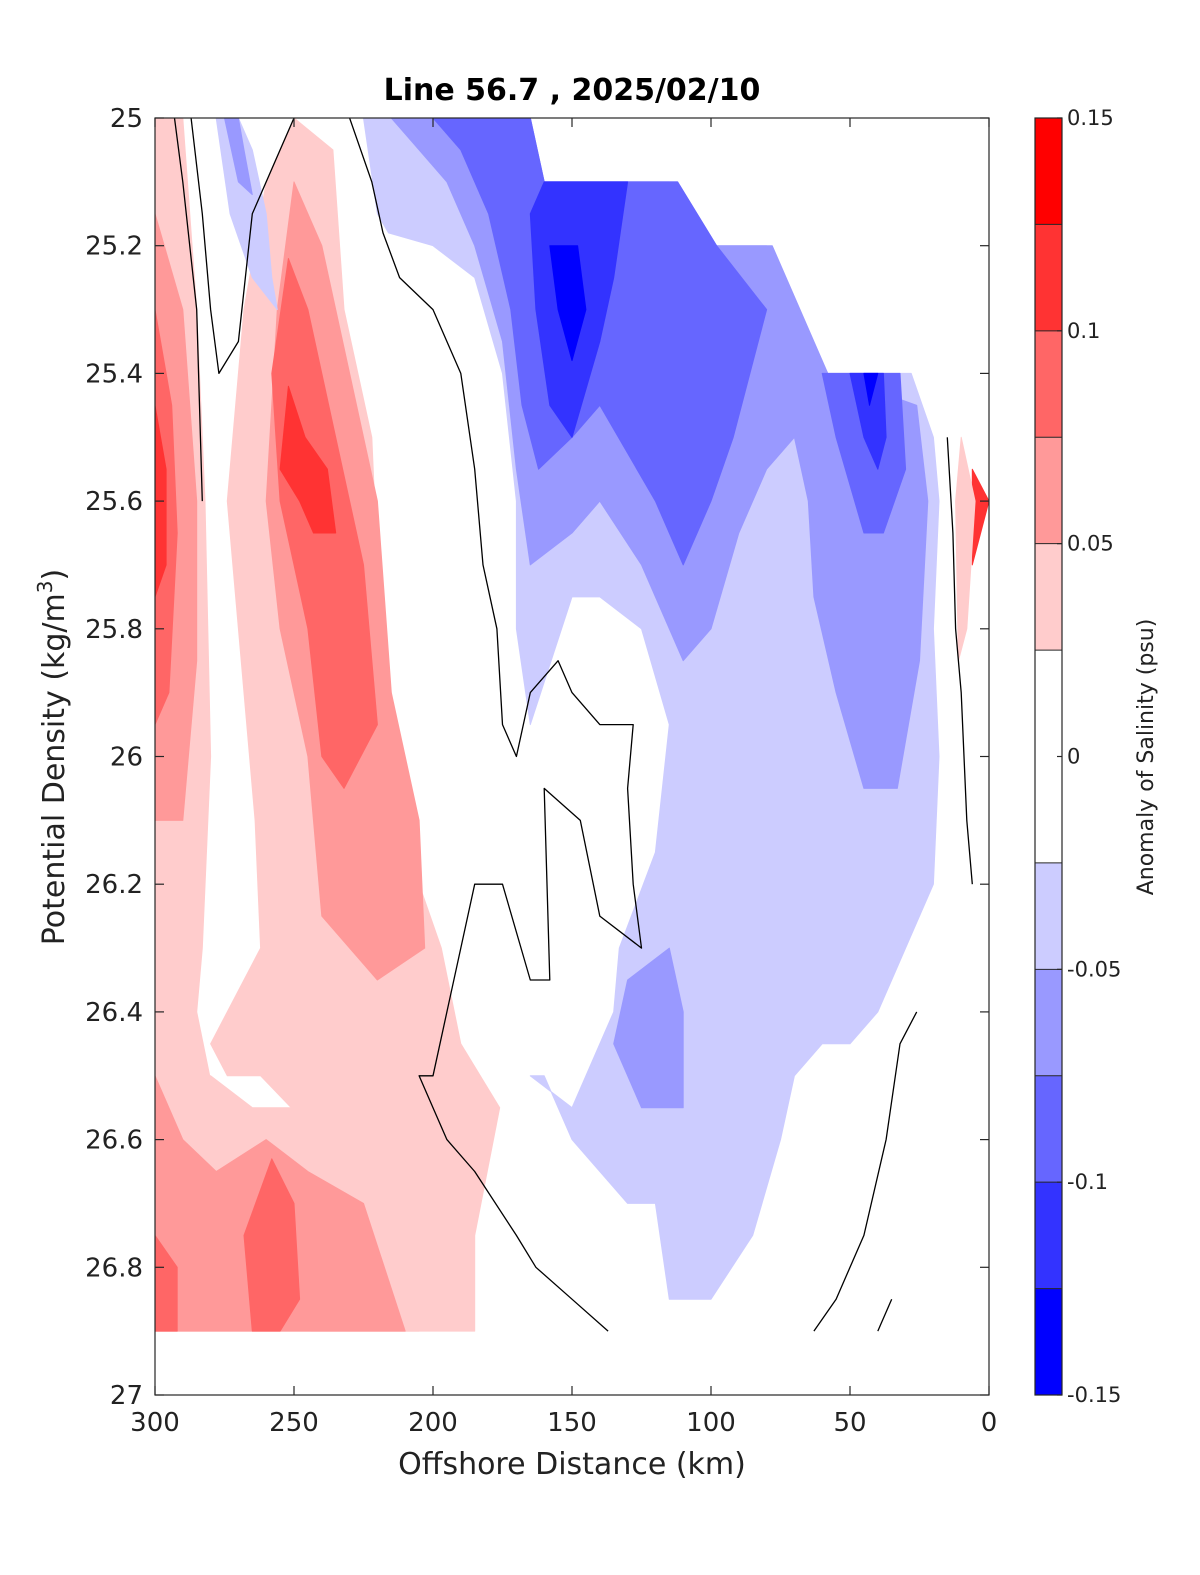  I want to click on y-tick-label: 26, so click(126, 758).